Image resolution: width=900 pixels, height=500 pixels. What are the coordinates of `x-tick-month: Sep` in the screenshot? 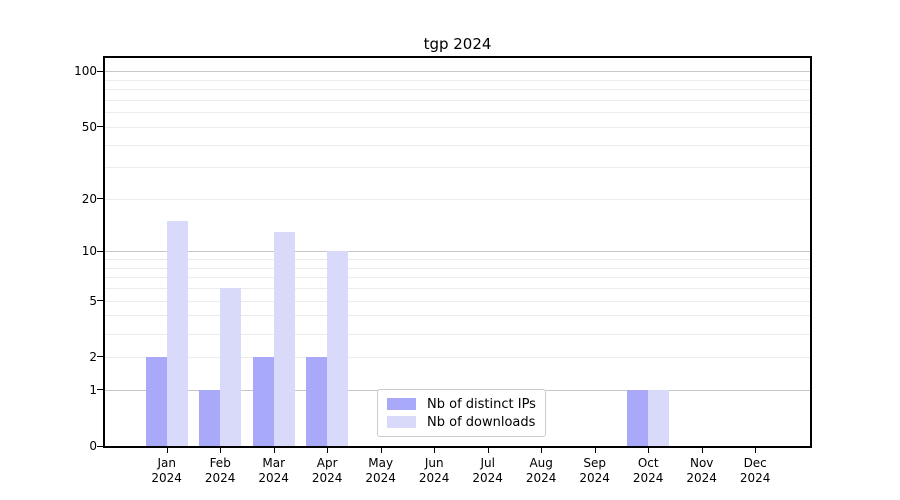 It's located at (594, 463).